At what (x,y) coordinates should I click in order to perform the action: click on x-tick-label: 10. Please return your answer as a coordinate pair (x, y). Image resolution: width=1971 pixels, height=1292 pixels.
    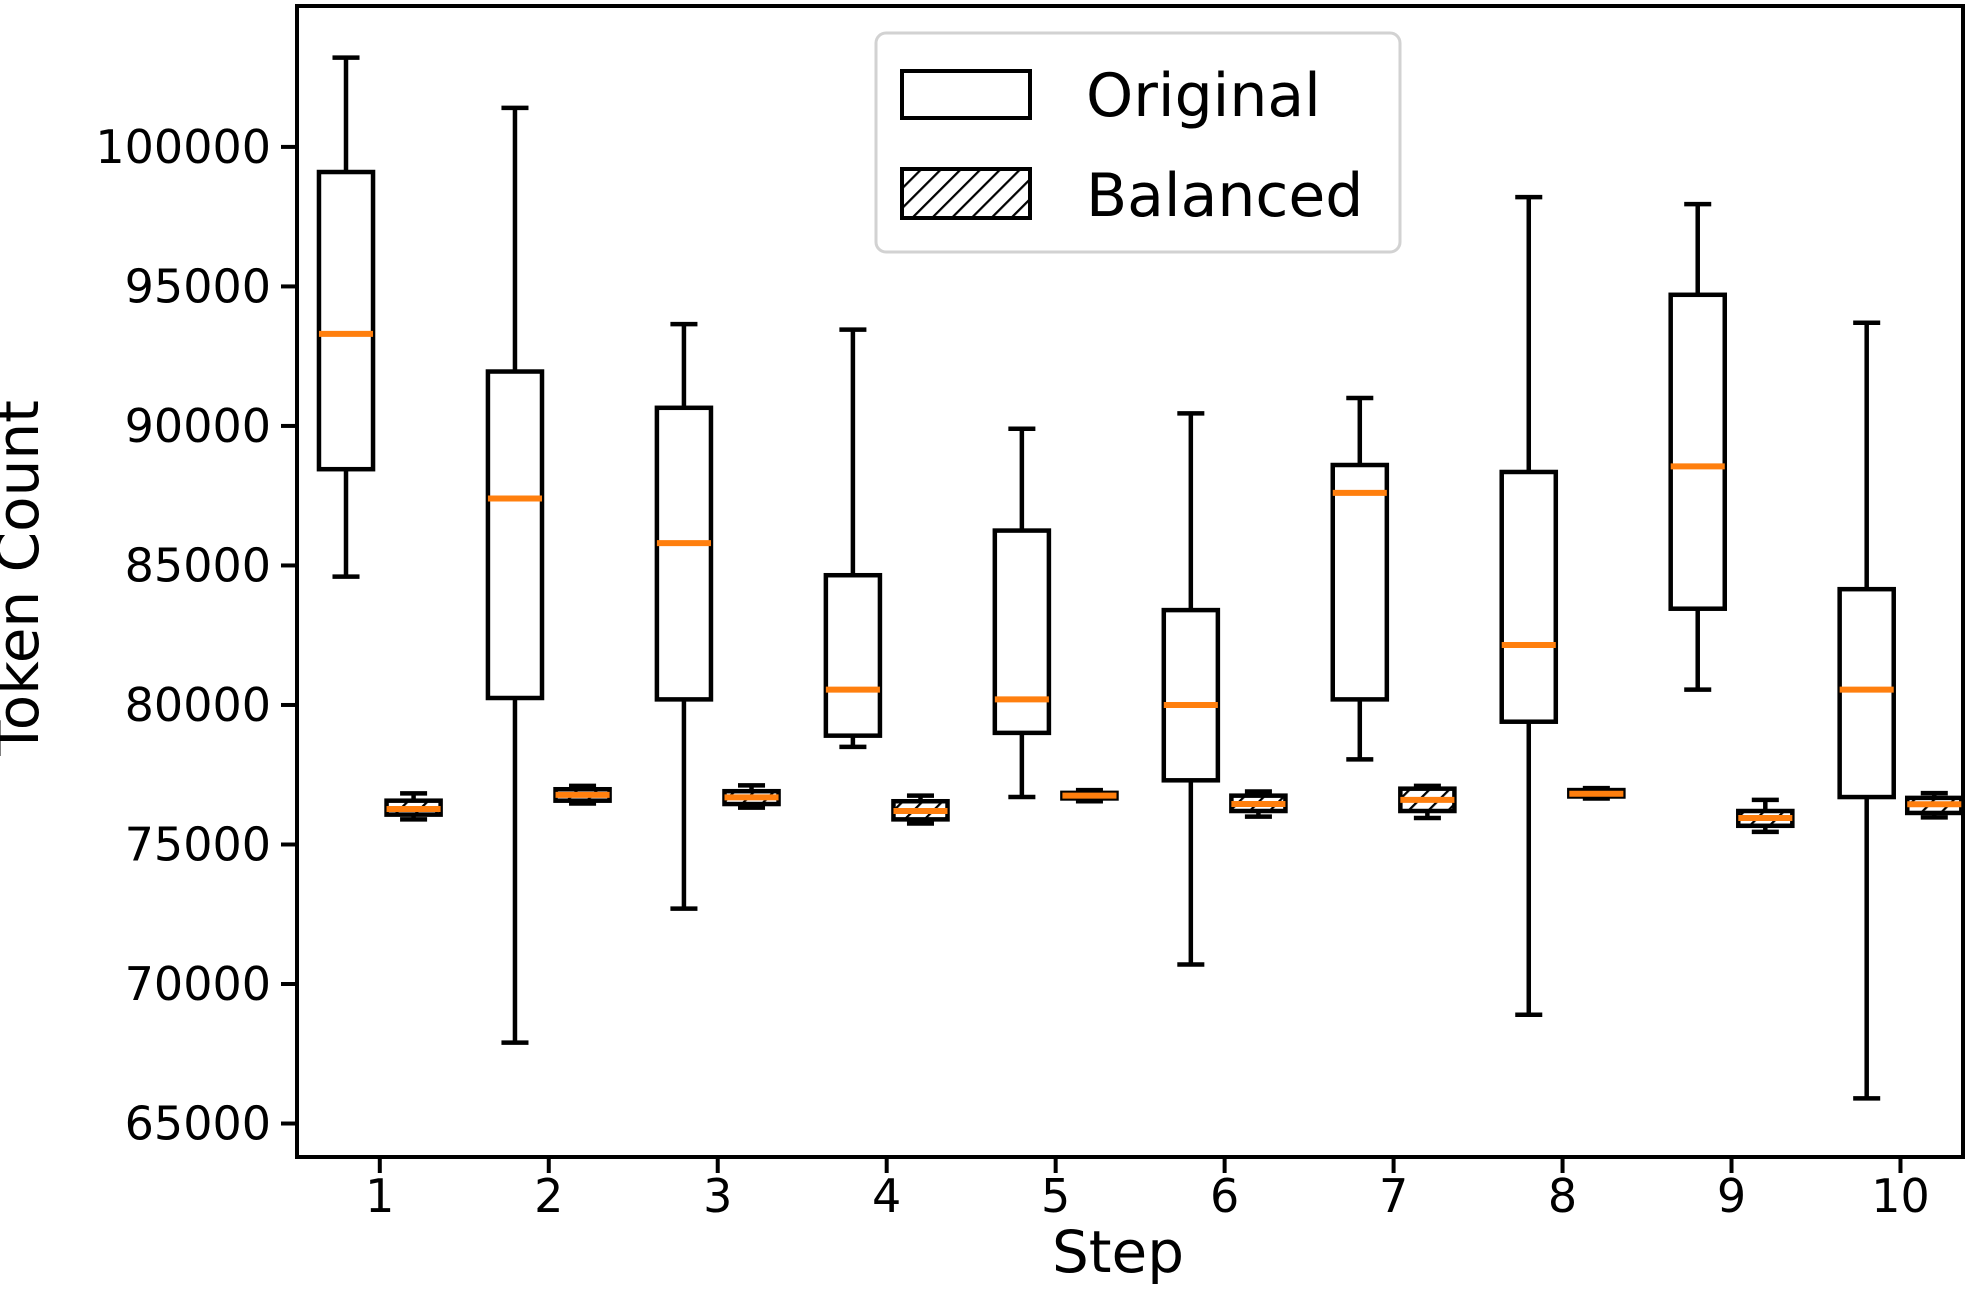
    Looking at the image, I should click on (1900, 1196).